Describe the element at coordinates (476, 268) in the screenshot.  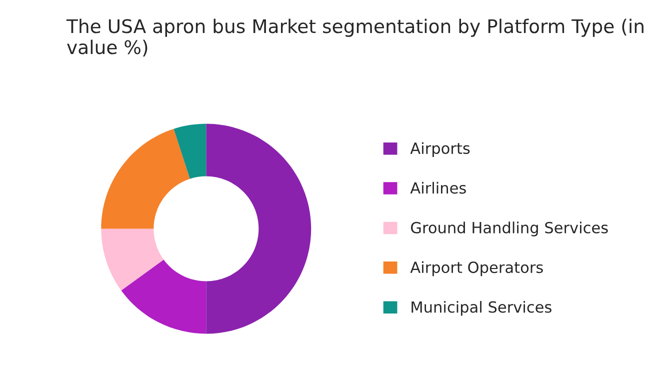
I see `legend-label: Airport Operators` at that location.